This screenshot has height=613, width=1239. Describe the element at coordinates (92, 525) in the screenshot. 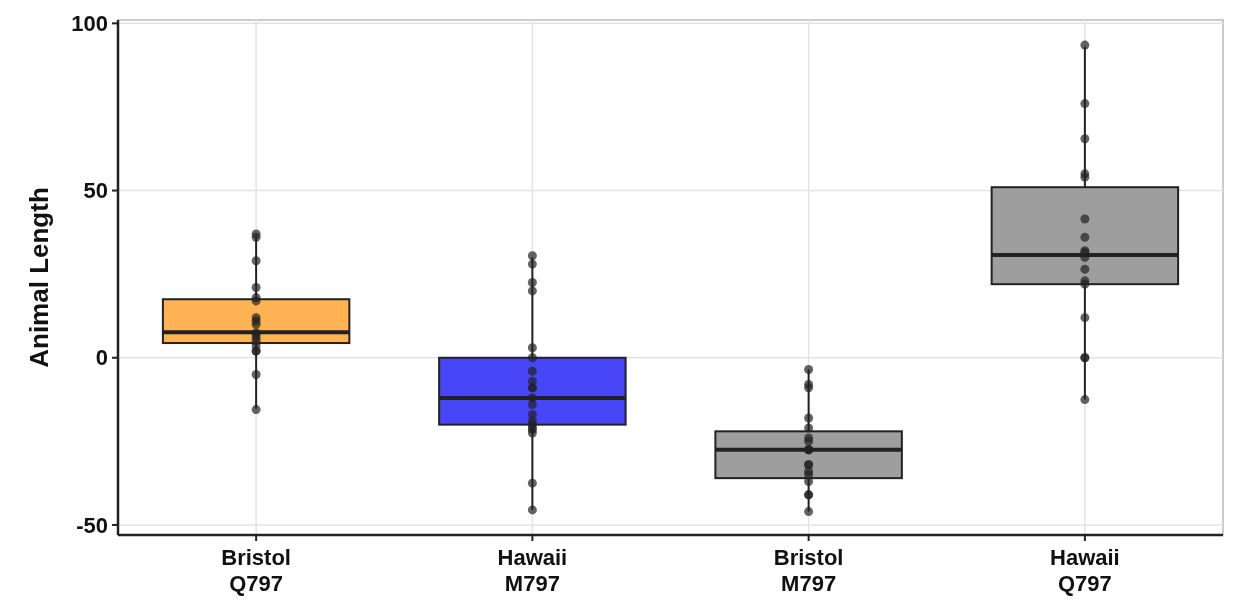

I see `y-tick-label: -50` at that location.